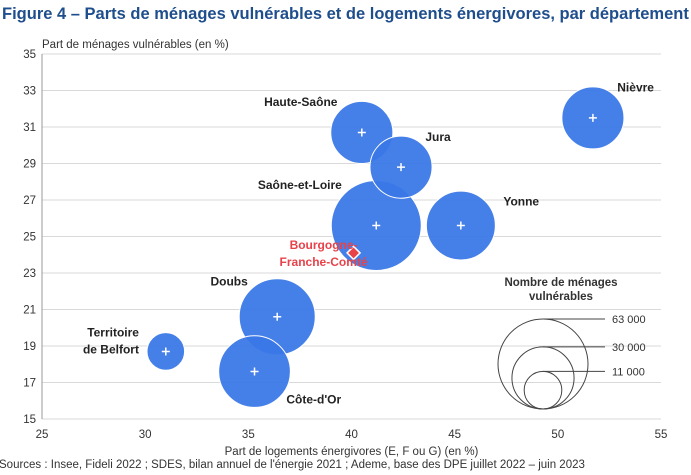  Describe the element at coordinates (561, 297) in the screenshot. I see `legend-title-line: vulnérables` at that location.